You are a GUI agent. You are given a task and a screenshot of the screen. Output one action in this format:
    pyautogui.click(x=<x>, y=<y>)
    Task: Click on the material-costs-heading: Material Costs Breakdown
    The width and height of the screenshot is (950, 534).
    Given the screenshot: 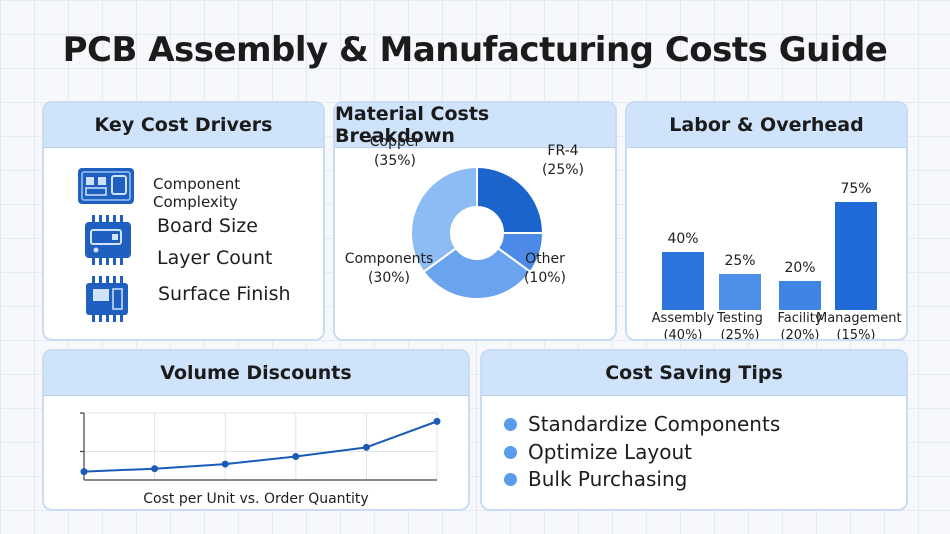 What is the action you would take?
    pyautogui.click(x=475, y=125)
    